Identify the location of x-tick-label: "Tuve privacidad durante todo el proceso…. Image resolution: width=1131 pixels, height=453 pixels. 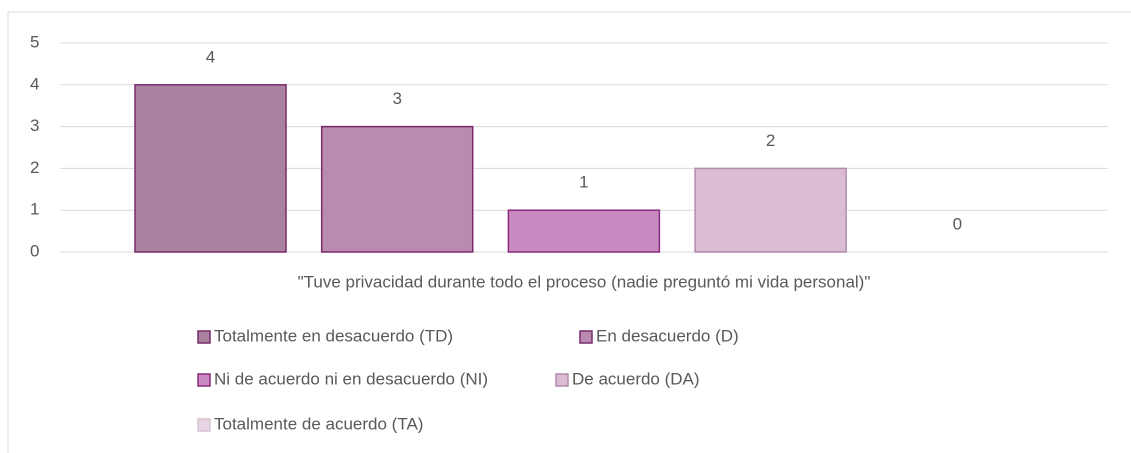
(584, 281).